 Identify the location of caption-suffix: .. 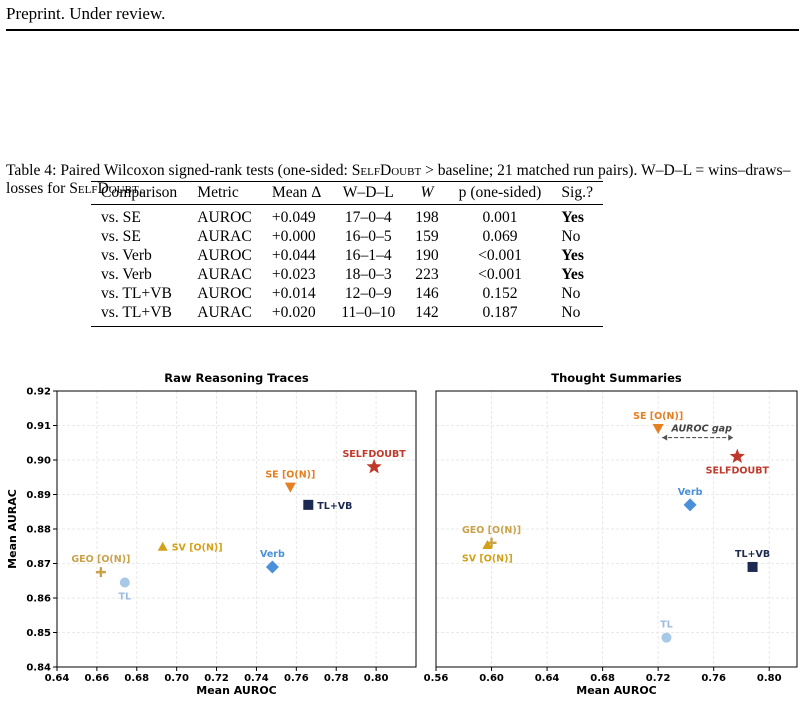
(140, 188).